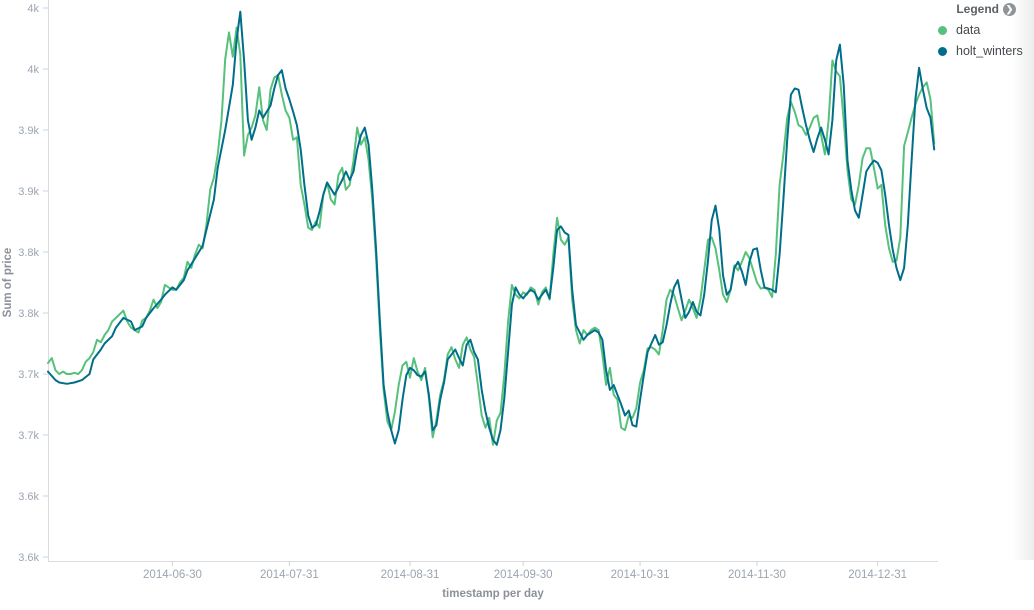  I want to click on legend-header: Legend ❯, so click(984, 9).